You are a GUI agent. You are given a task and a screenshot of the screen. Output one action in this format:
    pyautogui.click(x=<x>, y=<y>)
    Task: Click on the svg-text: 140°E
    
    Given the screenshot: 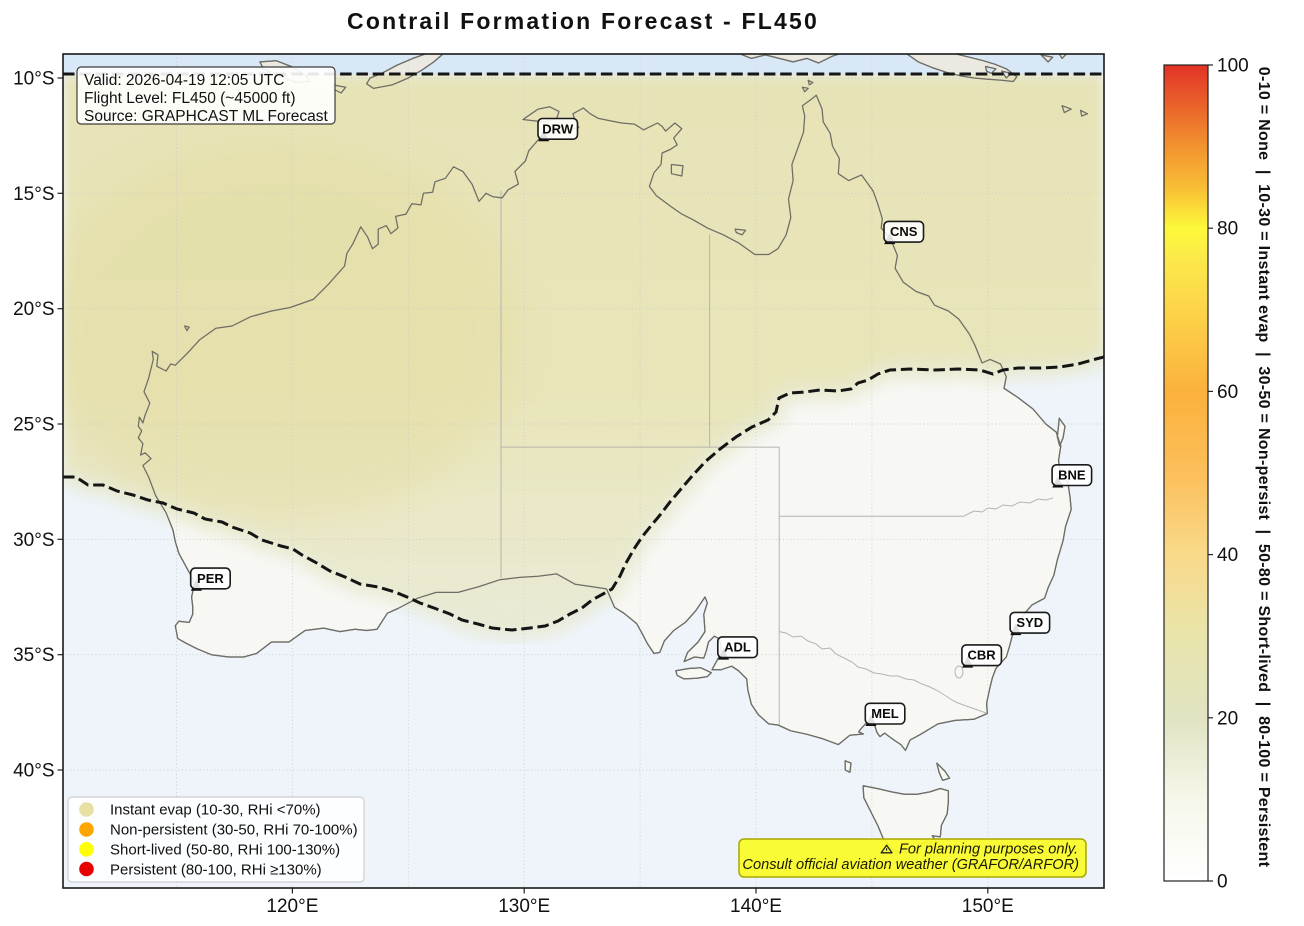 What is the action you would take?
    pyautogui.click(x=756, y=906)
    